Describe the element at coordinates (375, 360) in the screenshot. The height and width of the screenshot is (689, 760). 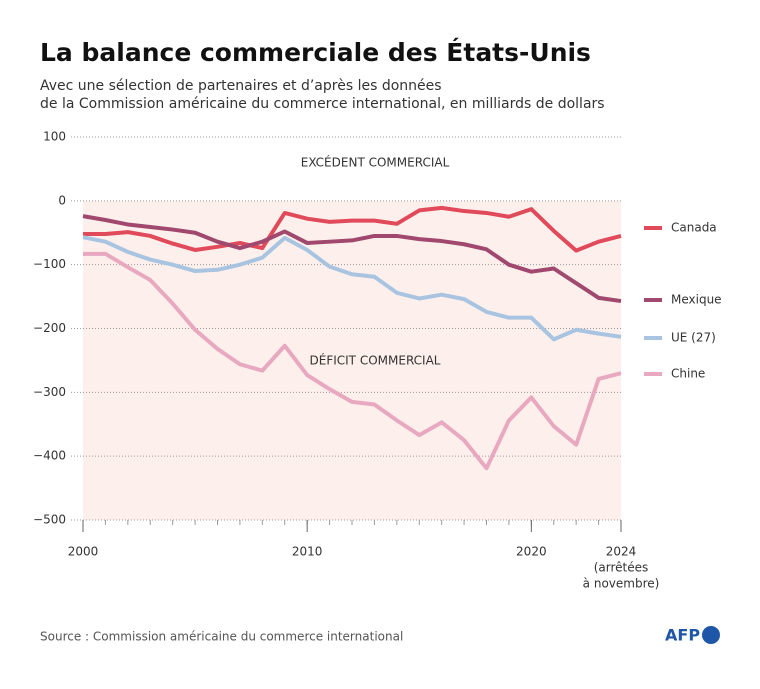
I see `annotation: DÉFICIT COMMERCIAL` at that location.